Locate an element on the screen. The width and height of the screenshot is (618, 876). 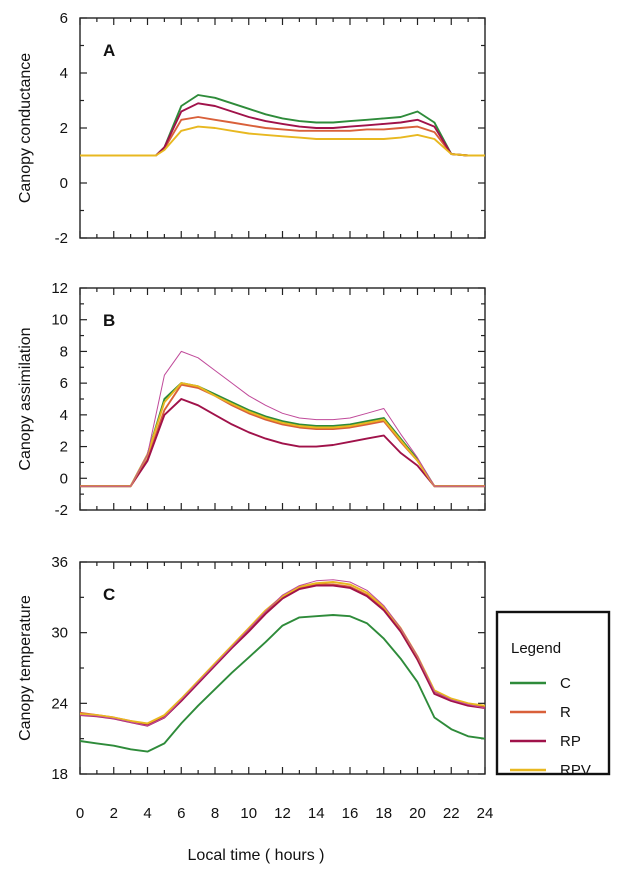
x-tick-label: 14 is located at coordinates (316, 813).